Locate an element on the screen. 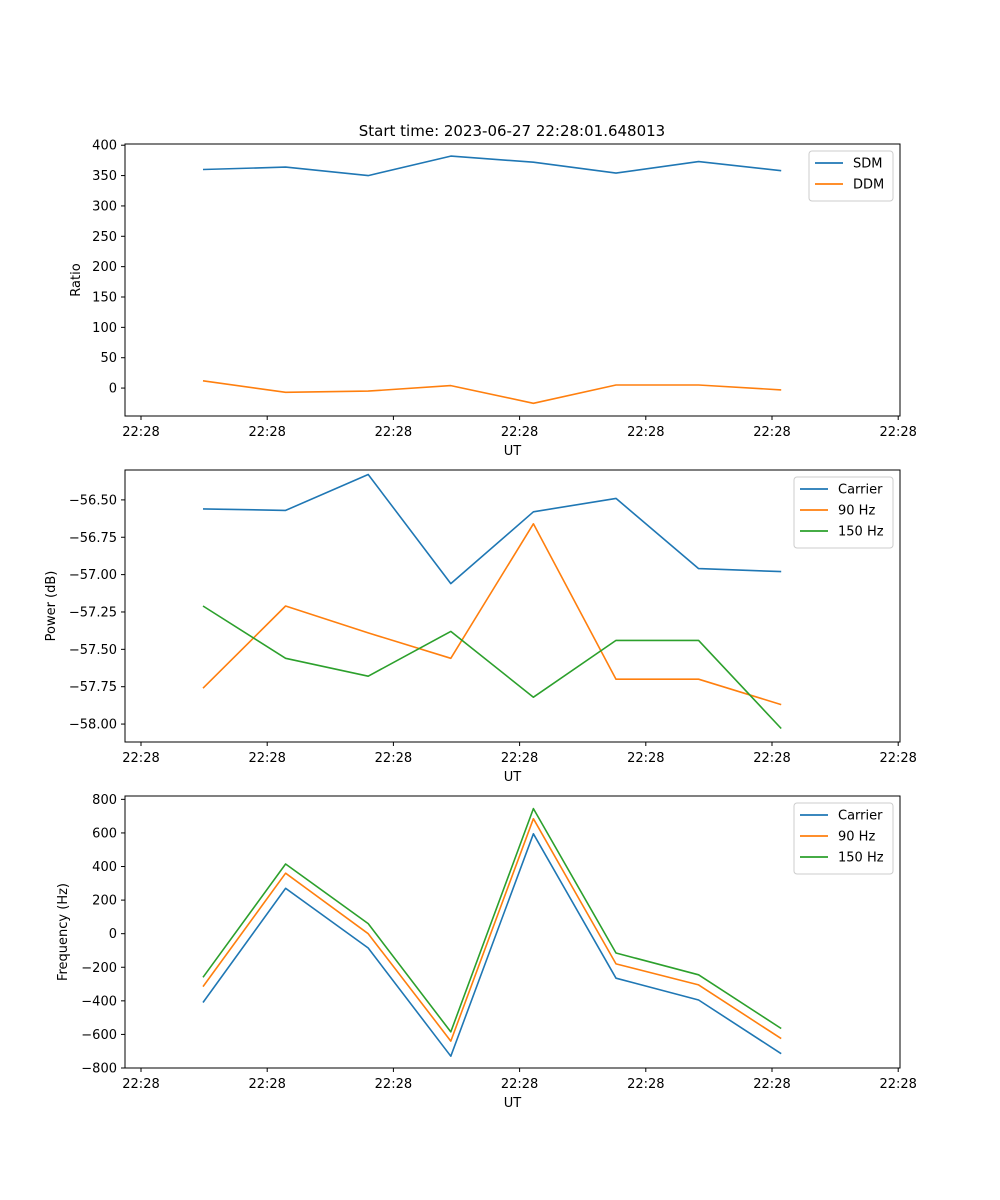 This screenshot has height=1200, width=1000. y-tick-label: −600 is located at coordinates (99, 1035).